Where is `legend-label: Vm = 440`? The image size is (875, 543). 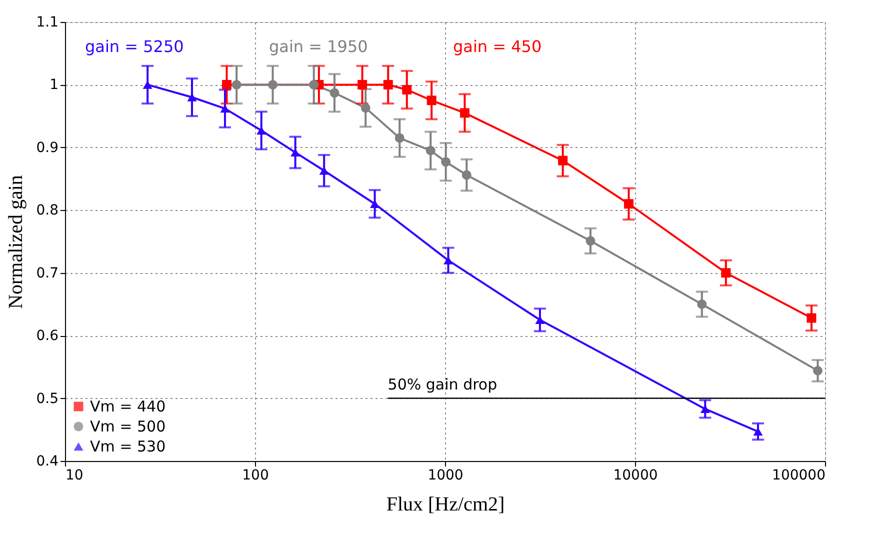
legend-label: Vm = 440 is located at coordinates (128, 407).